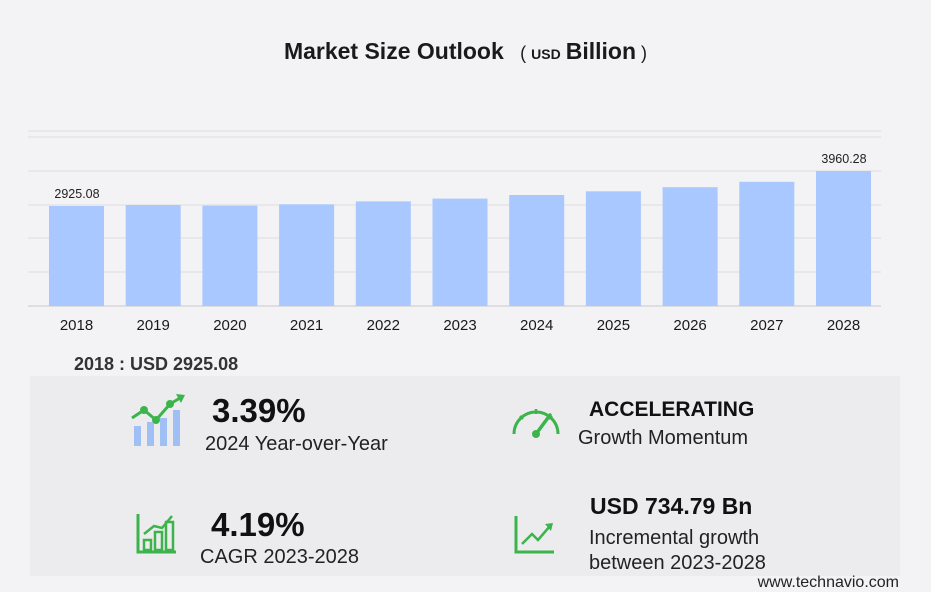  I want to click on cagr-value: 4.19%, so click(258, 524).